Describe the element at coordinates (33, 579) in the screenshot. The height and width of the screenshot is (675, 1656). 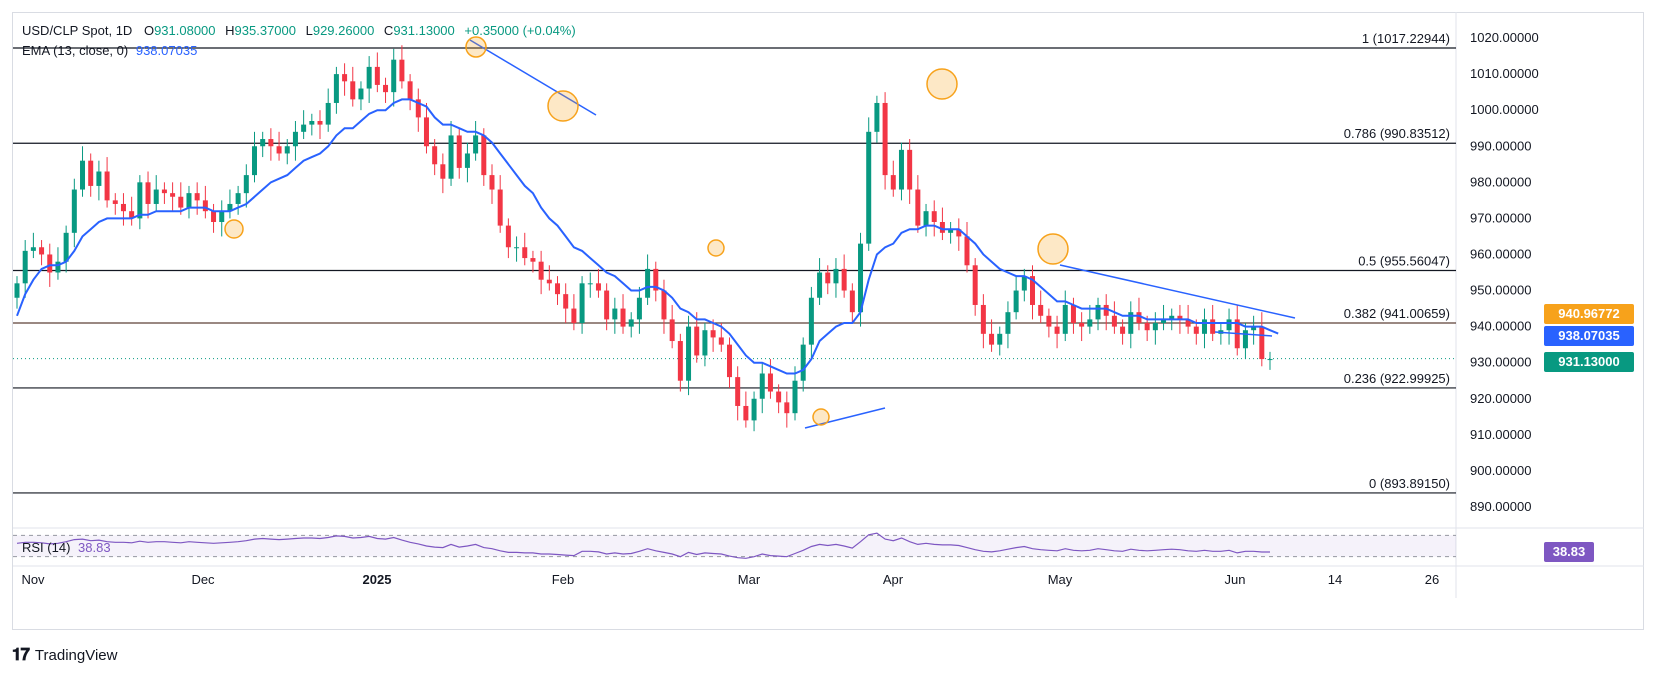
I see `x-tick-label: Nov` at that location.